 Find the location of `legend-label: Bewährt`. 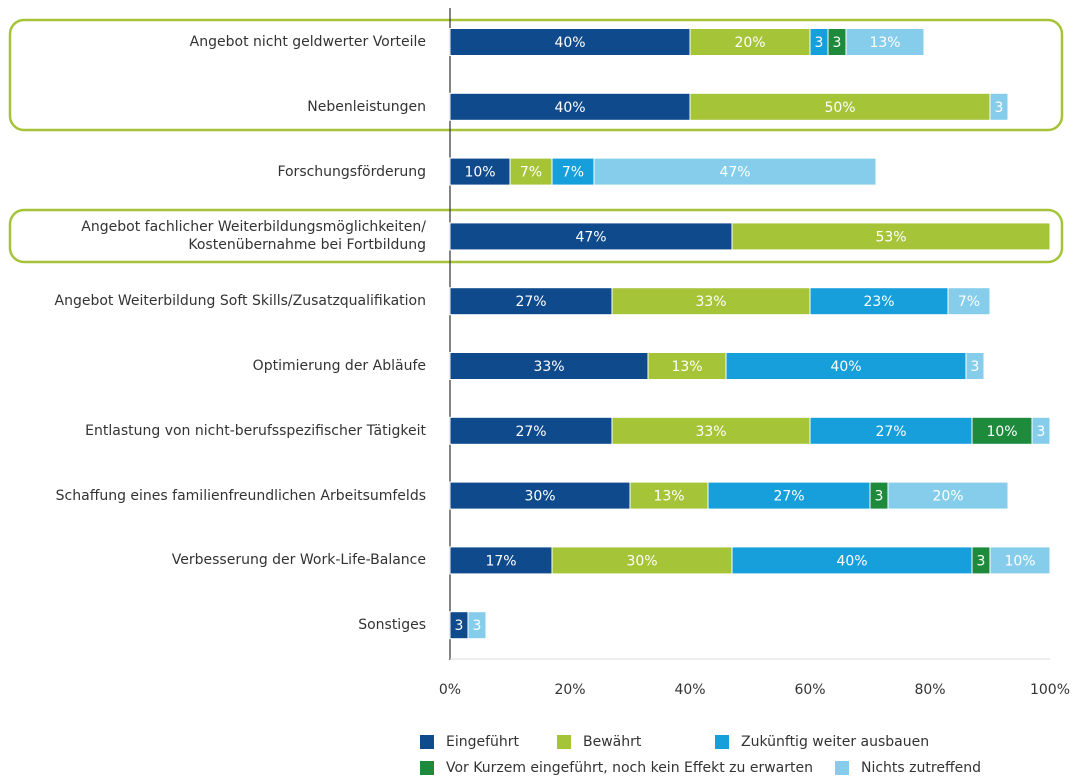

legend-label: Bewährt is located at coordinates (612, 742).